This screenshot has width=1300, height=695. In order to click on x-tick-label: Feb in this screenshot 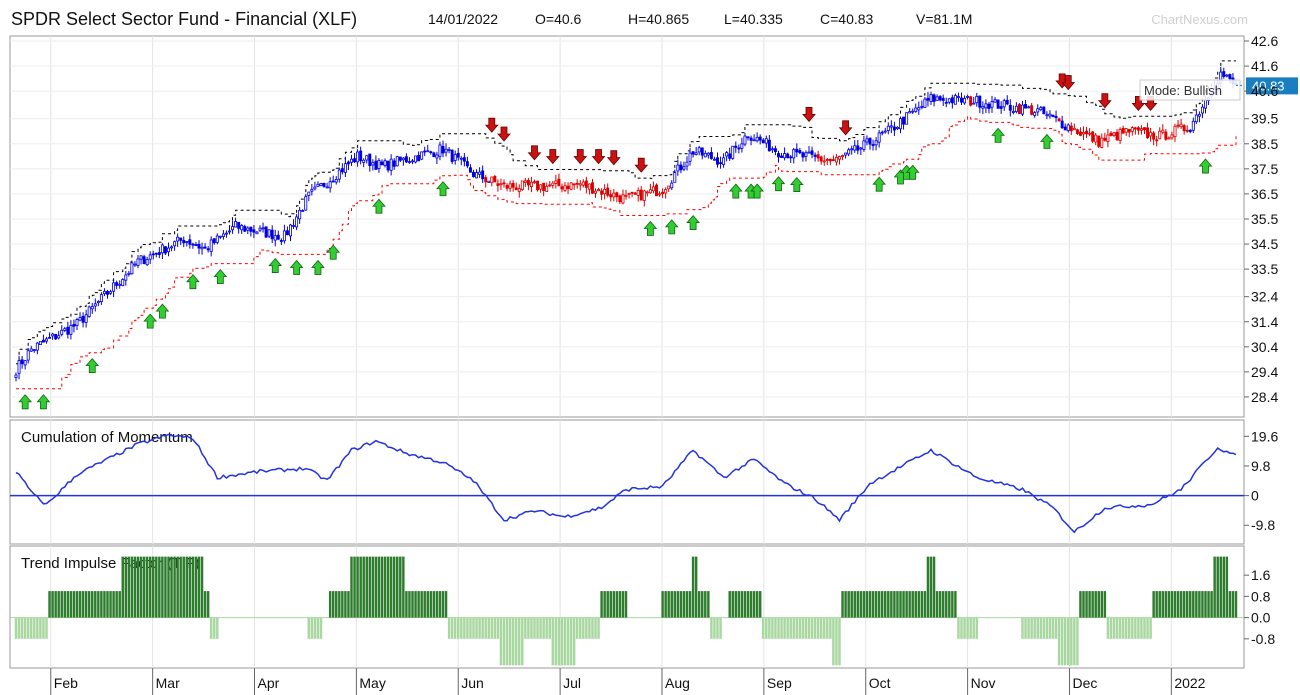, I will do `click(66, 683)`.